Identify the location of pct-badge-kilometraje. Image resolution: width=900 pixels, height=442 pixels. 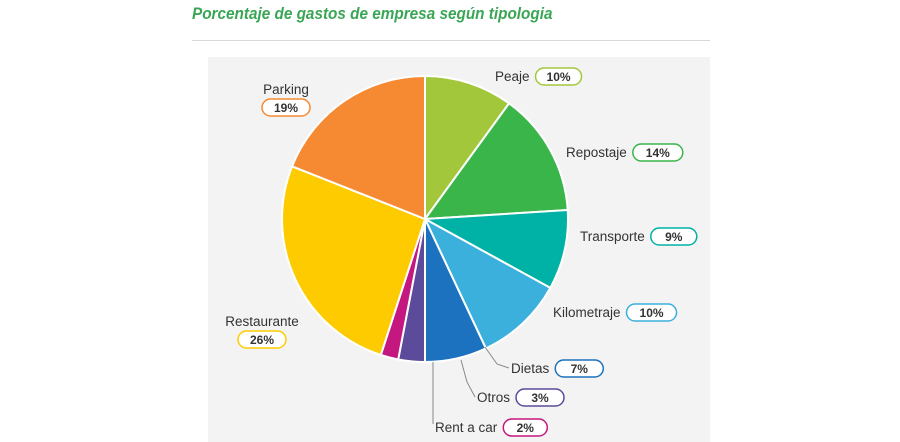
(651, 312).